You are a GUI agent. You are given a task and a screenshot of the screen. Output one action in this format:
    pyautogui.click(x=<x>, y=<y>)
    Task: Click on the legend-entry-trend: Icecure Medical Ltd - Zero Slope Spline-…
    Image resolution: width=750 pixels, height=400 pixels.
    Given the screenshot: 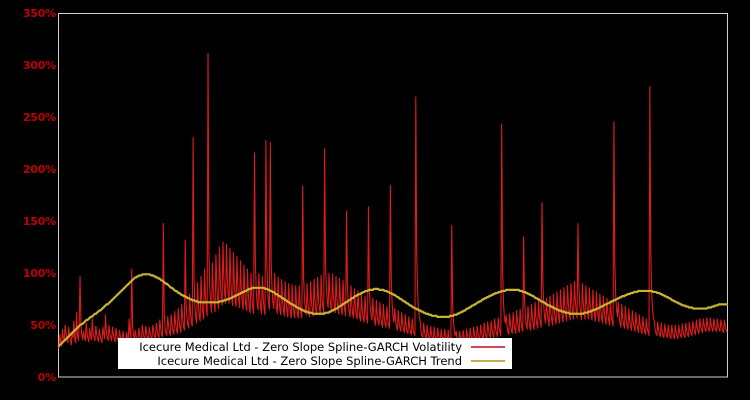 What is the action you would take?
    pyautogui.click(x=315, y=361)
    